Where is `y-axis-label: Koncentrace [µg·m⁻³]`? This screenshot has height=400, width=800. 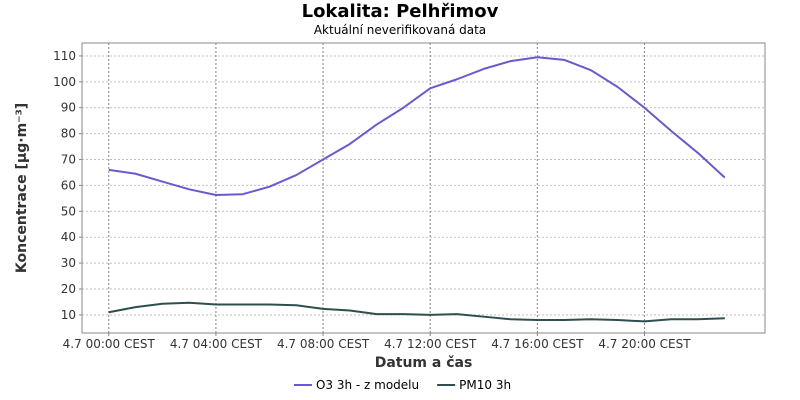 y-axis-label: Koncentrace [µg·m⁻³] is located at coordinates (22, 188).